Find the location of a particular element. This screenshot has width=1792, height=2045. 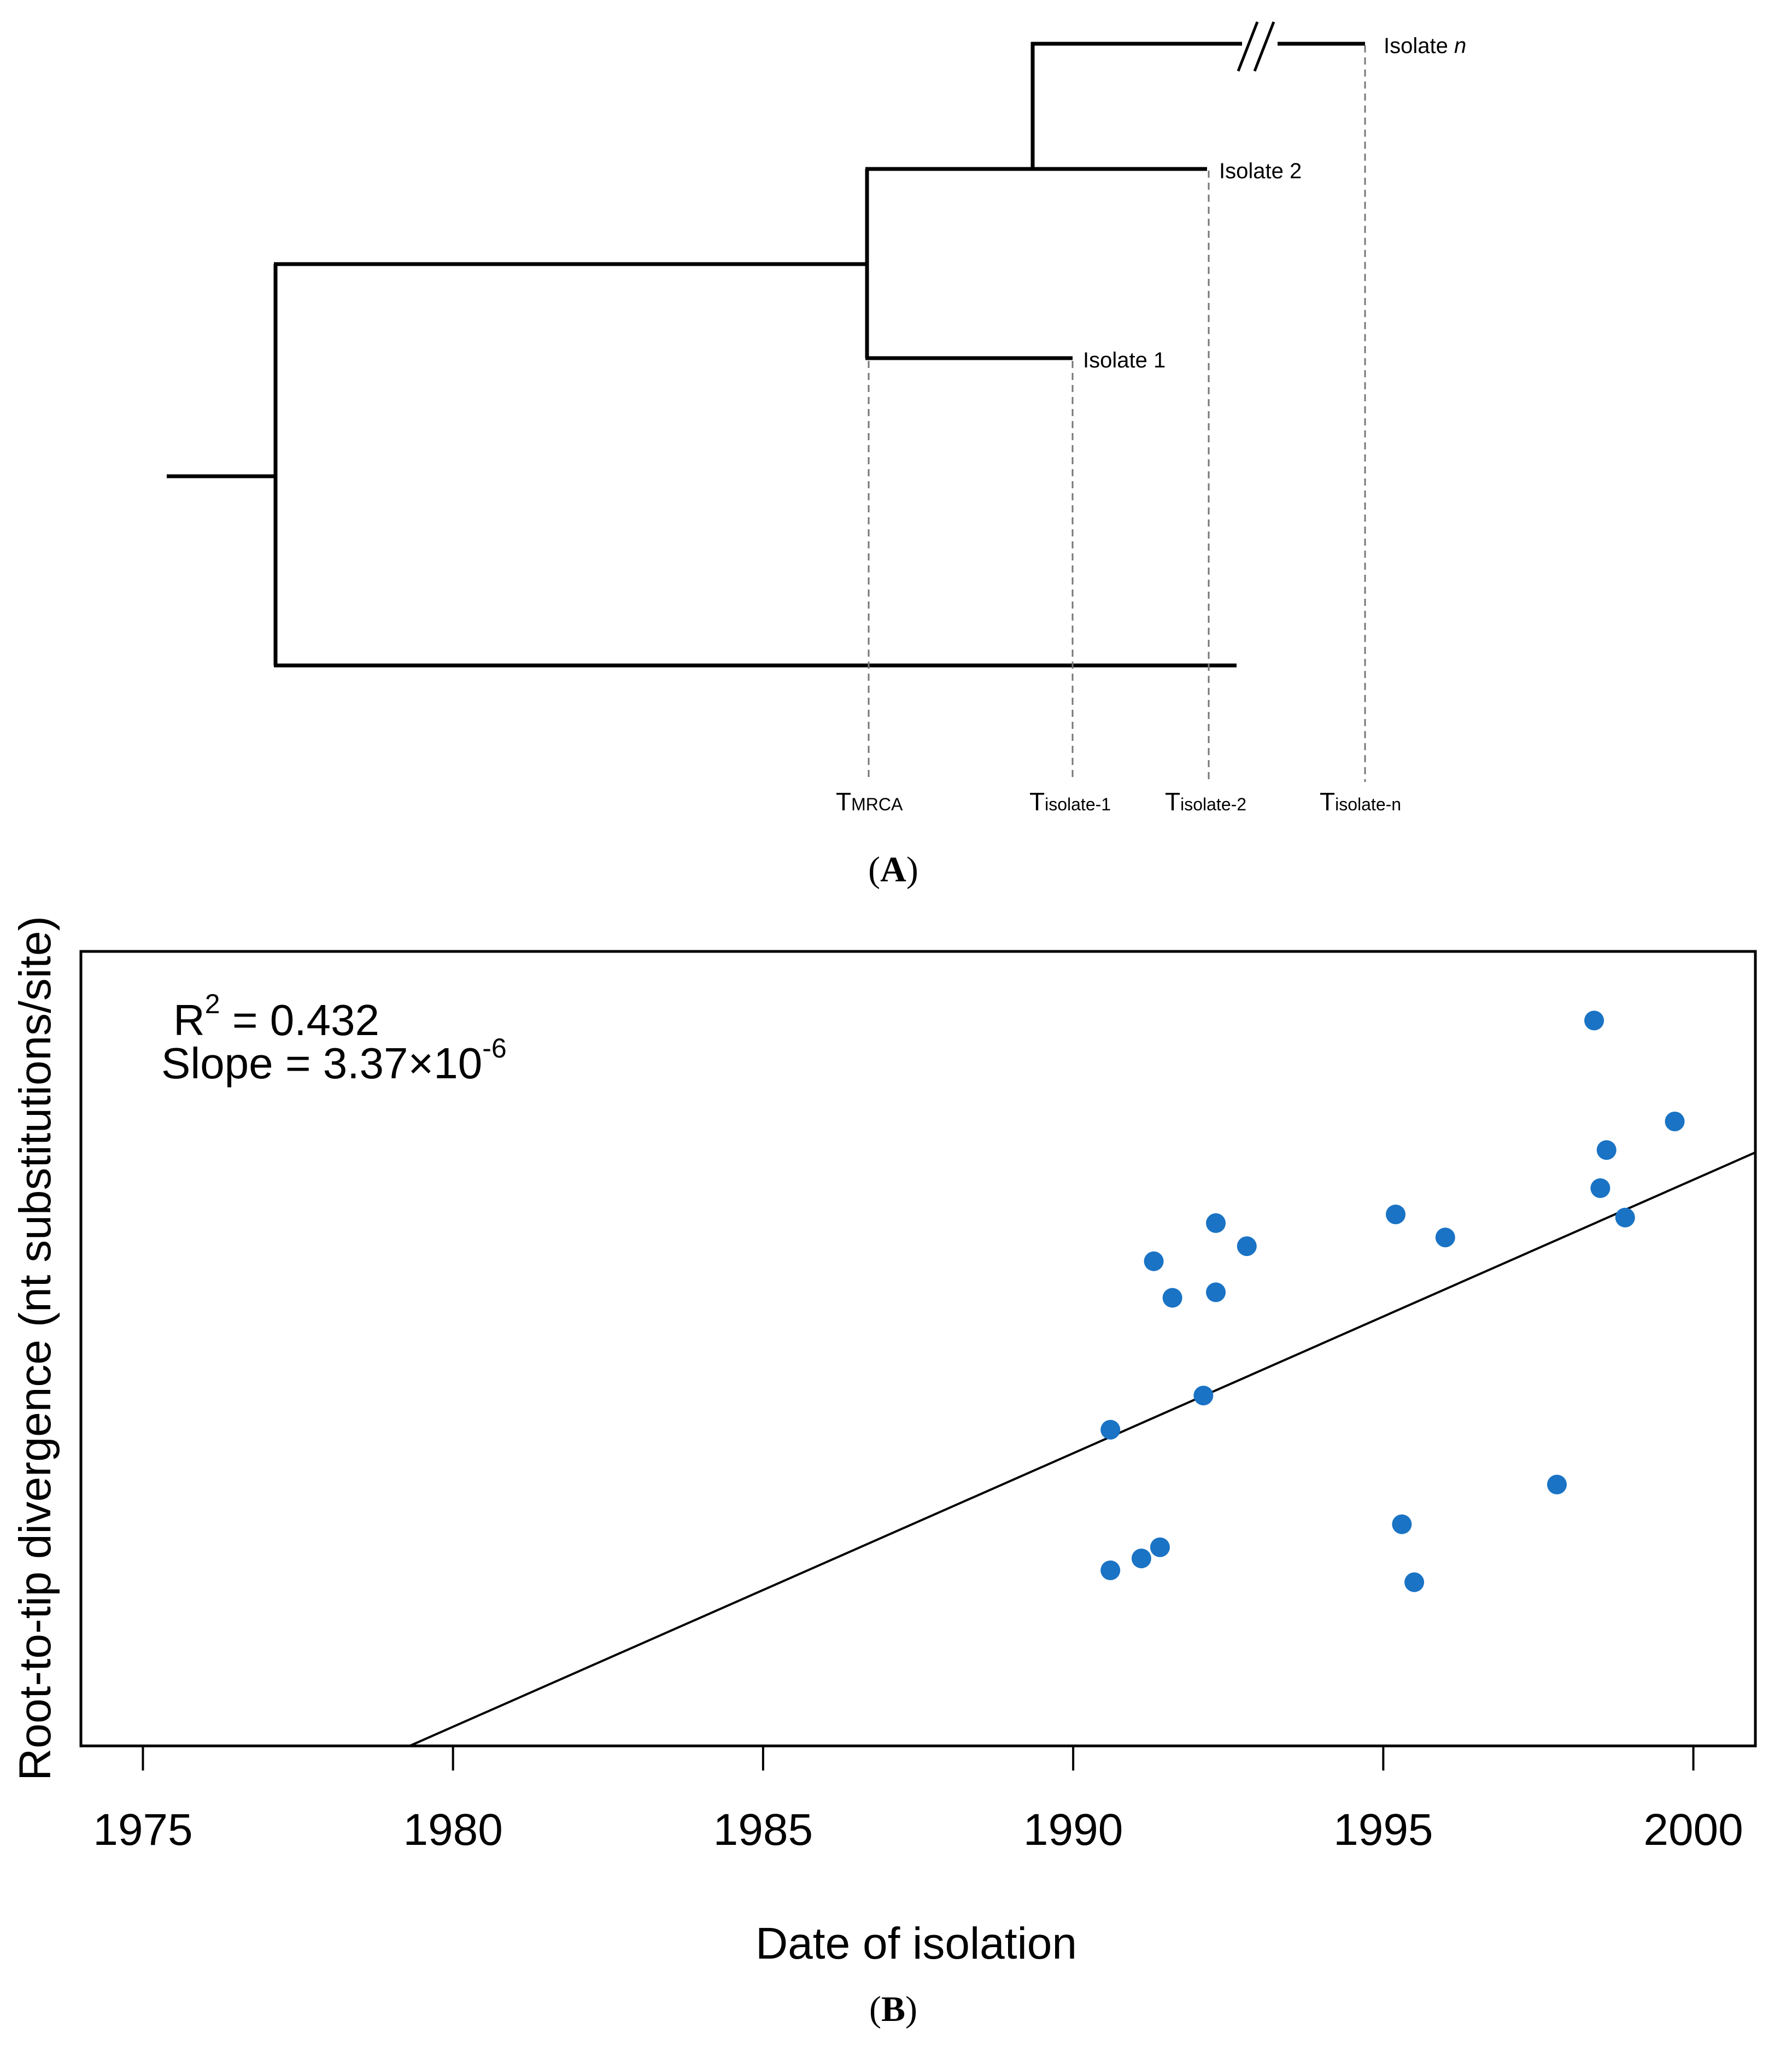

panel-a-label: (A) is located at coordinates (893, 870).